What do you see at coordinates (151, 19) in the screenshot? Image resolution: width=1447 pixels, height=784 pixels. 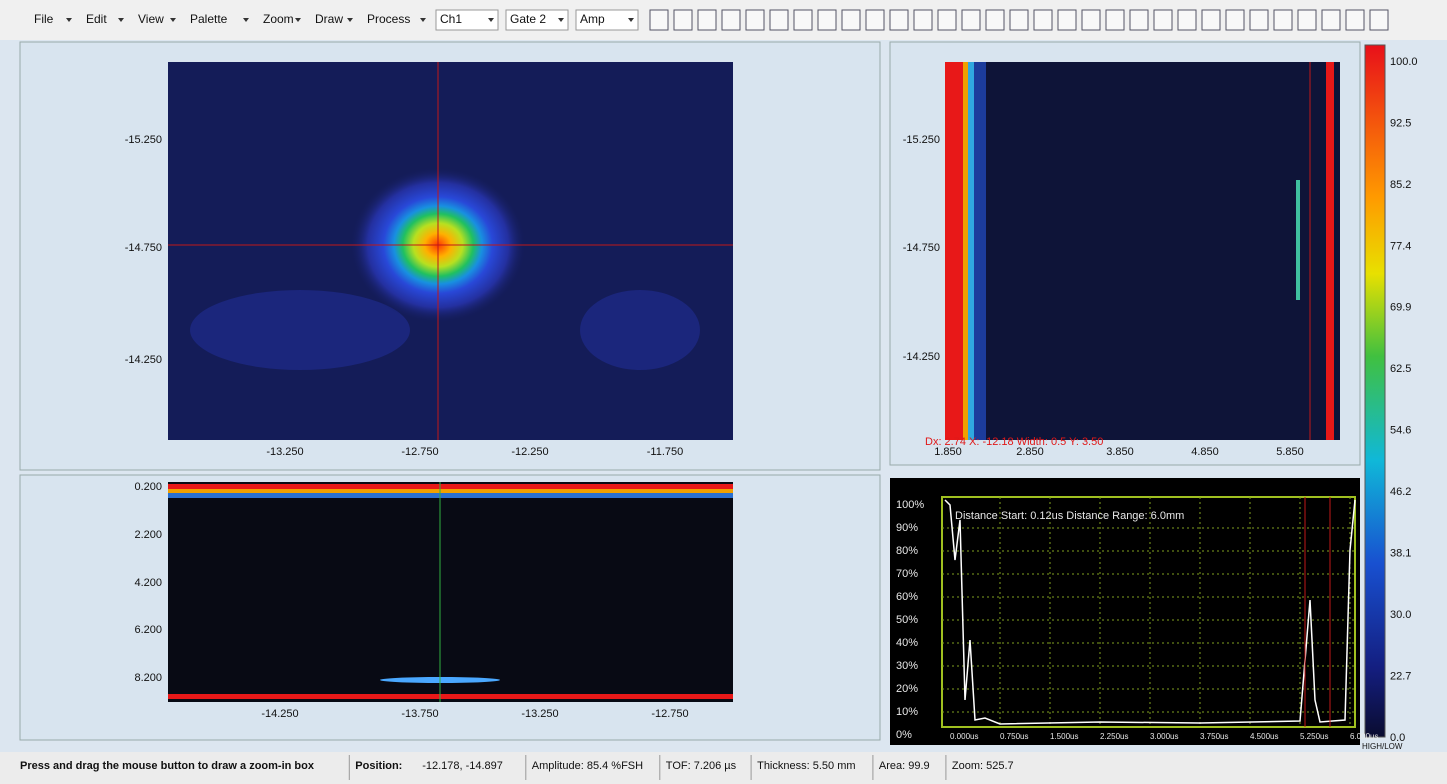 I see `menu-item: View` at bounding box center [151, 19].